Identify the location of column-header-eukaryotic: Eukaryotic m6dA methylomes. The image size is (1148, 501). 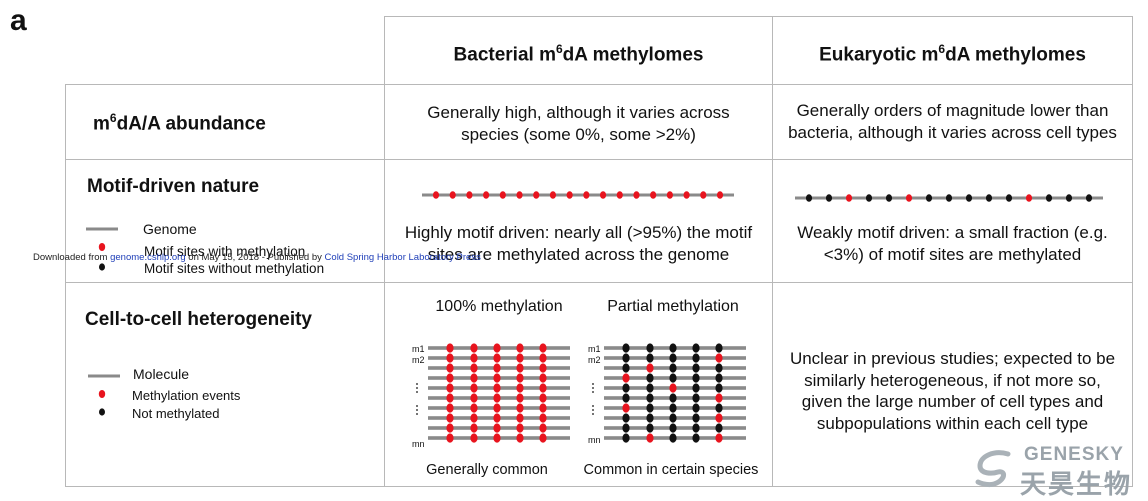
(952, 54).